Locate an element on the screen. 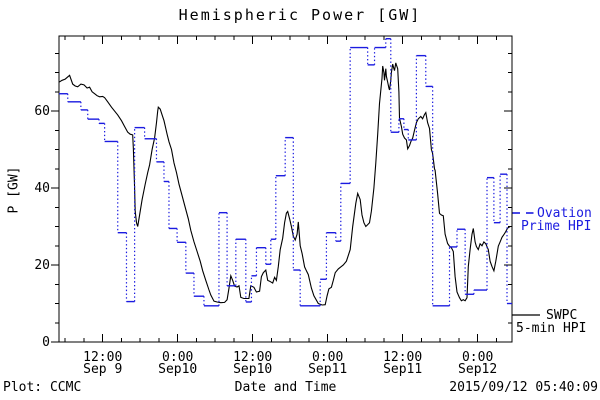 The width and height of the screenshot is (600, 400). x-tick-label: 0:00 Sep10 is located at coordinates (178, 363).